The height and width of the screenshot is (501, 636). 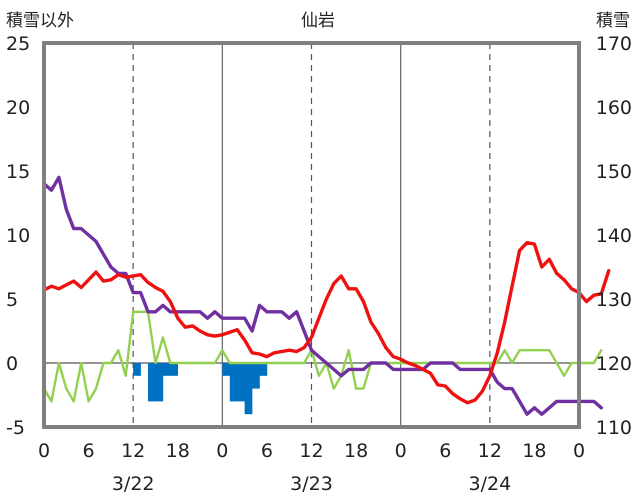 I want to click on precipitation-bars, so click(x=200, y=389).